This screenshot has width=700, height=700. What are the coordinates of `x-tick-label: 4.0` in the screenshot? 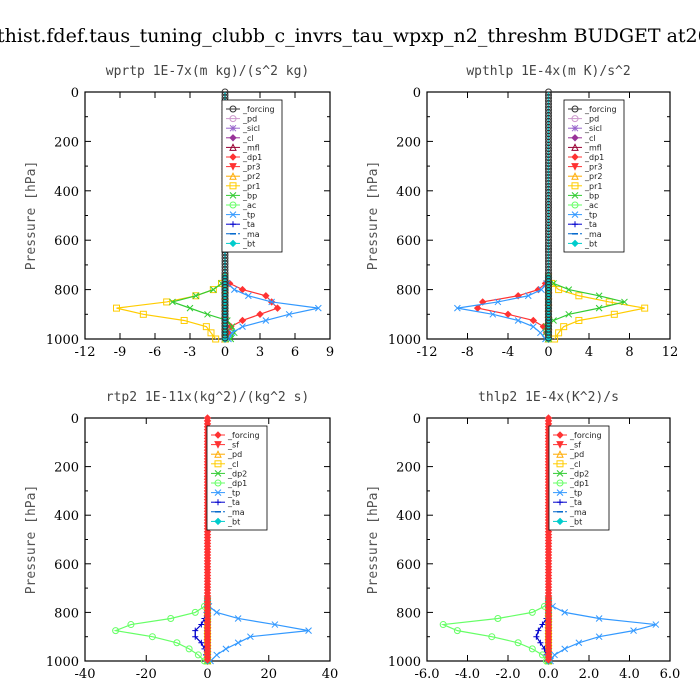 It's located at (629, 674).